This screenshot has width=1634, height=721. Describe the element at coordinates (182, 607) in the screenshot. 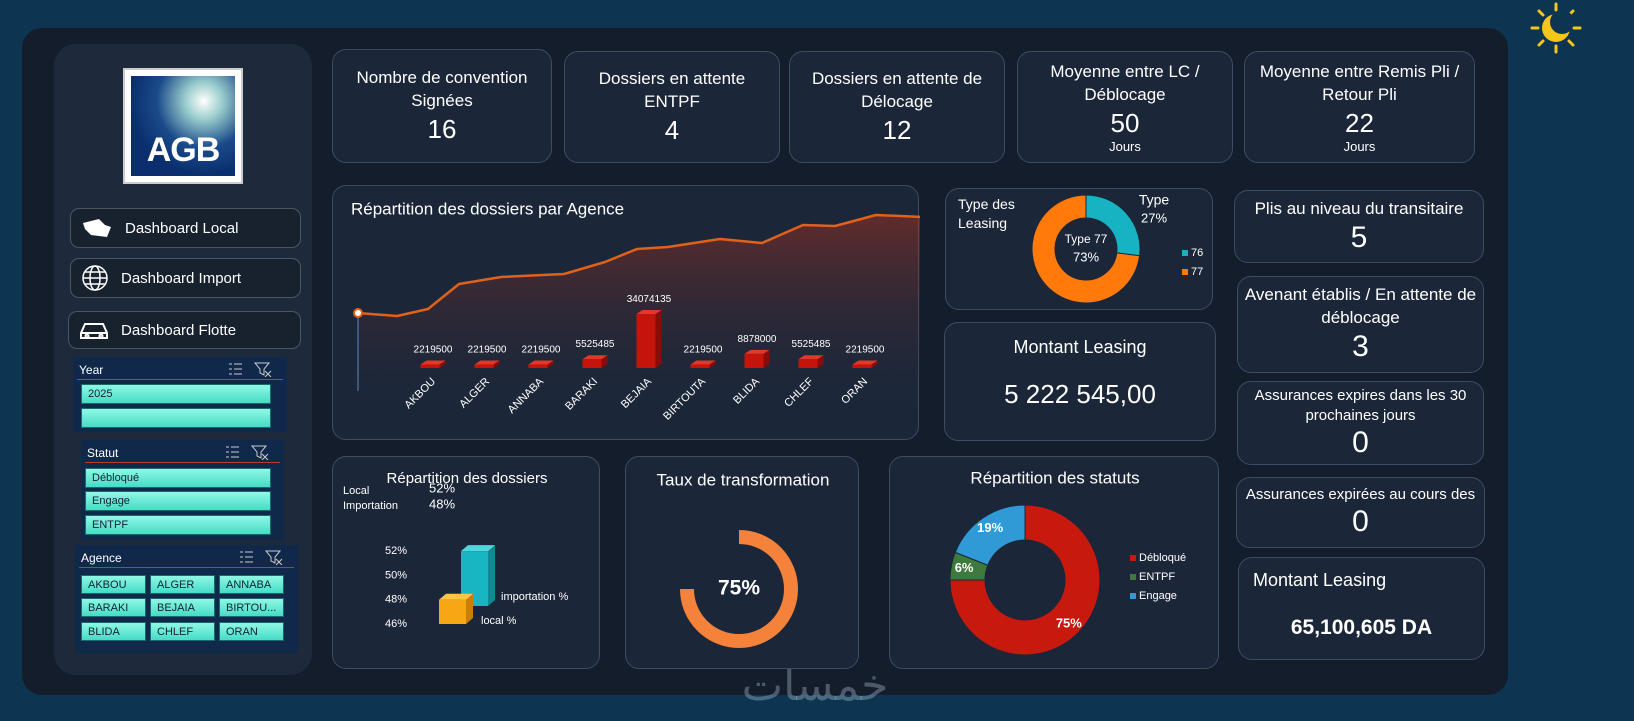

I see `slicer-item: BEJAIA` at that location.